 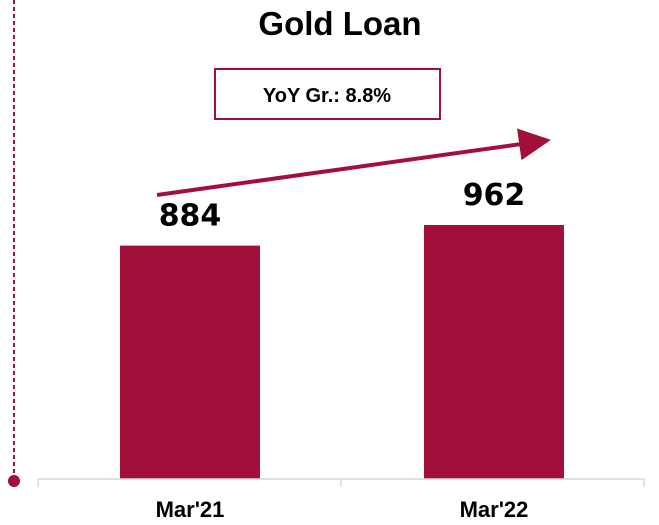 I want to click on x-tick-label-0: Mar'21, so click(x=190, y=509).